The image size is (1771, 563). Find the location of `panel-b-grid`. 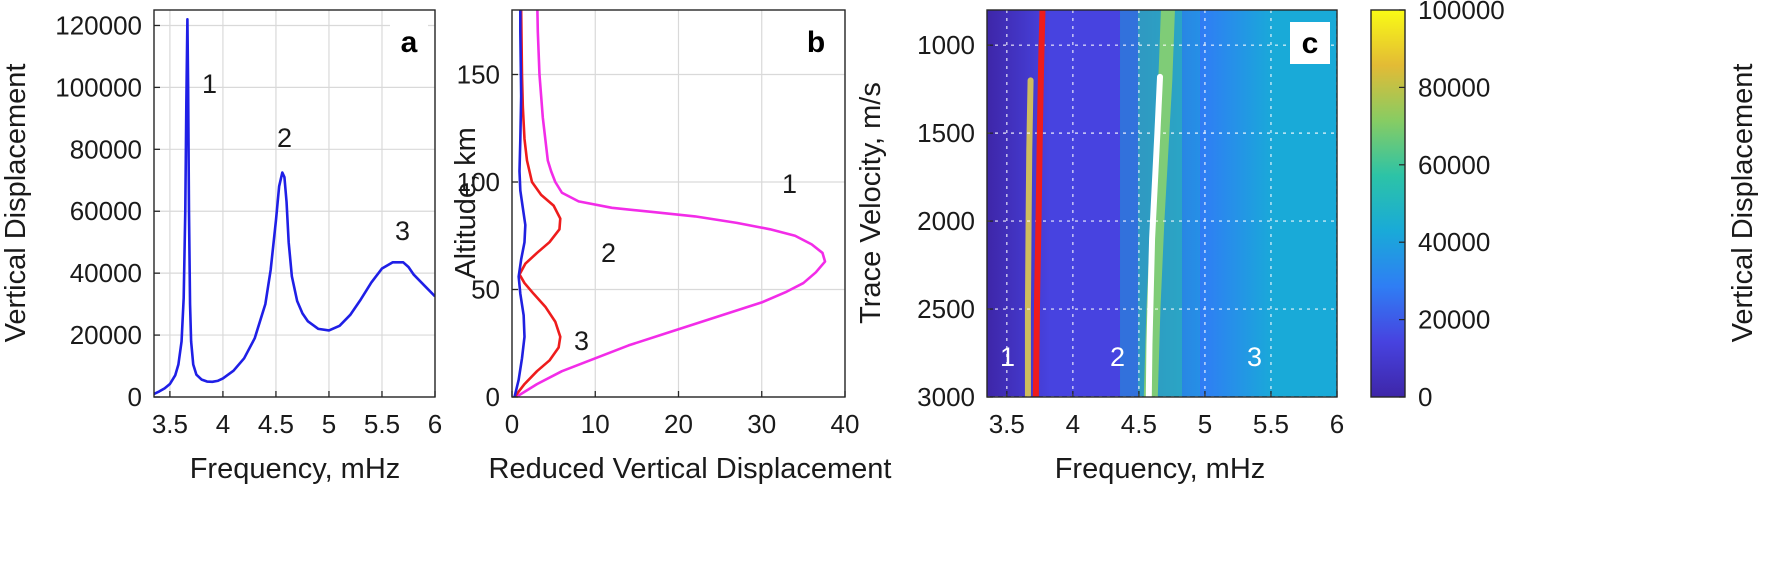

panel-b-grid is located at coordinates (678, 204).